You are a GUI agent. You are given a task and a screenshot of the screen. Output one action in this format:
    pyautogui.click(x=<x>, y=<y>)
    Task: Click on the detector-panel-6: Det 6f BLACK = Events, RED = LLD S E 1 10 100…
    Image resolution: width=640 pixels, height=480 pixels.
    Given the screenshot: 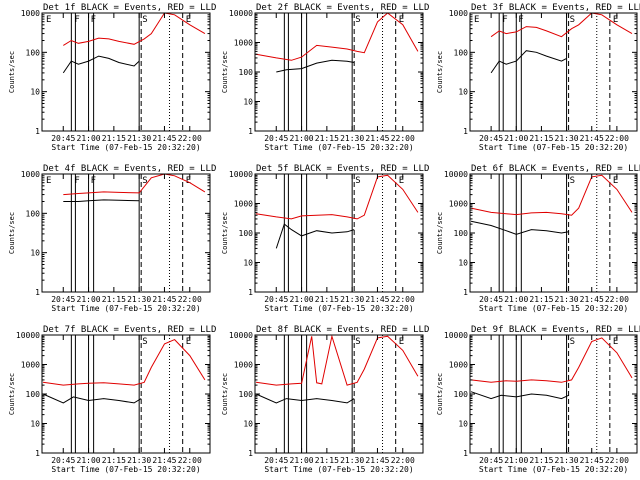 What is the action you would take?
    pyautogui.click(x=538, y=238)
    